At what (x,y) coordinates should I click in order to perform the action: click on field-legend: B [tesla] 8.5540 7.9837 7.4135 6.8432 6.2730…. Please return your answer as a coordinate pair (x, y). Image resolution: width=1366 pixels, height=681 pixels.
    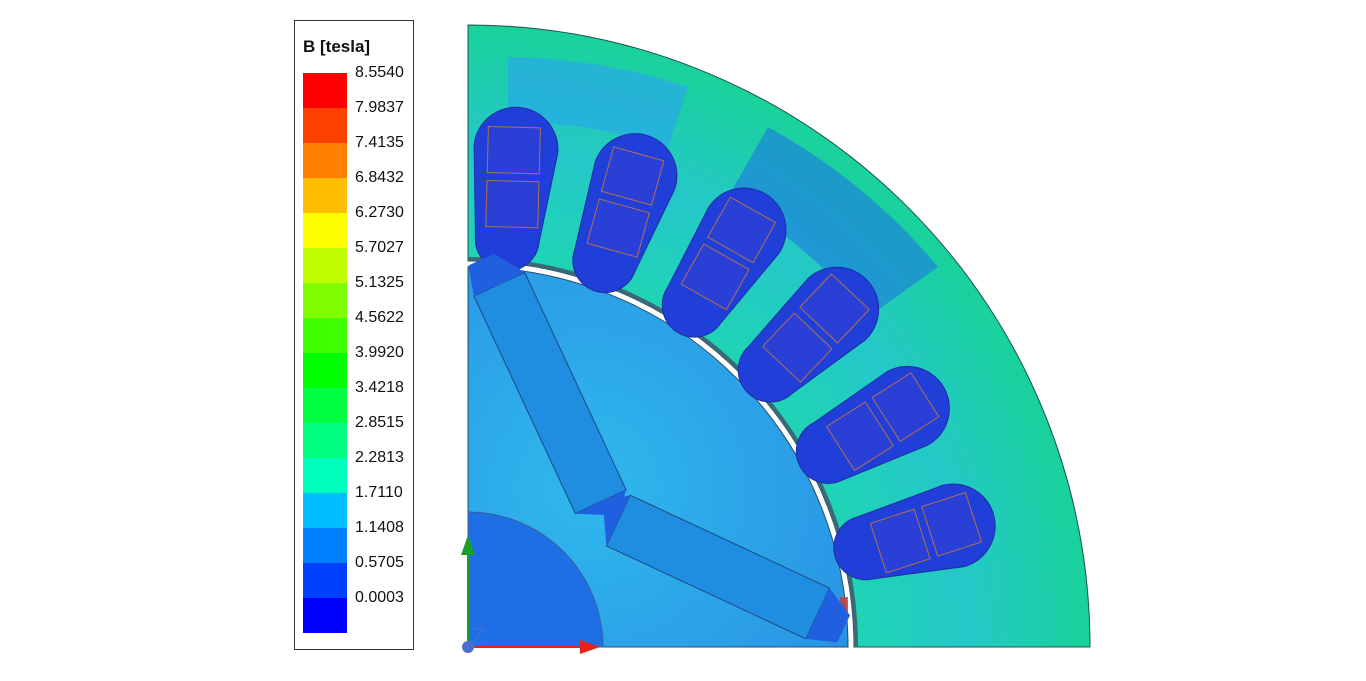
    Looking at the image, I should click on (354, 335).